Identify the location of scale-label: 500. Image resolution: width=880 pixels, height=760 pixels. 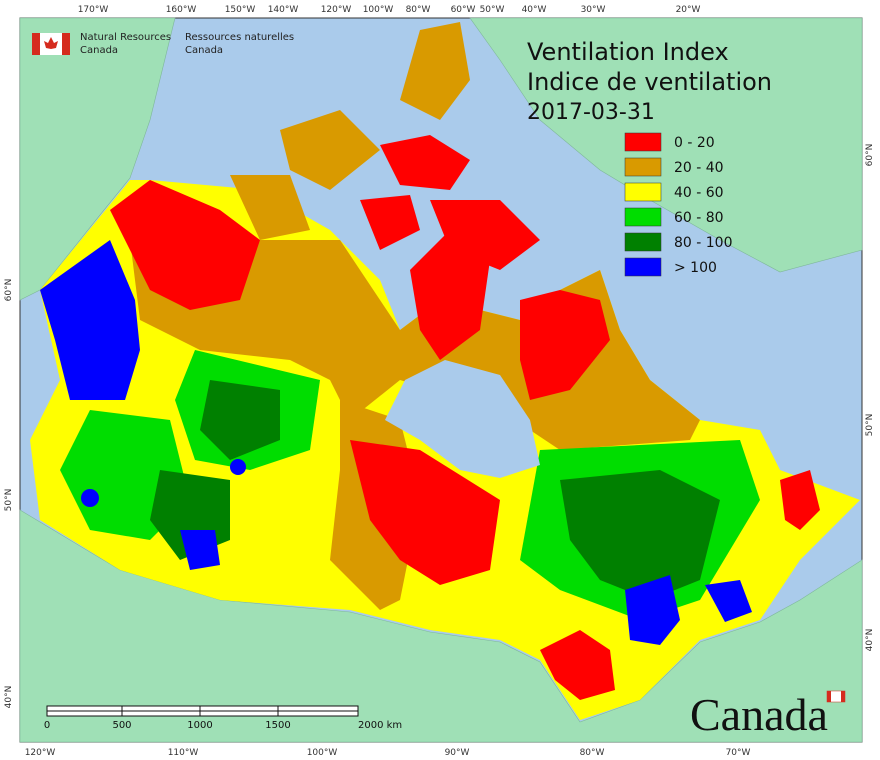
(121, 725).